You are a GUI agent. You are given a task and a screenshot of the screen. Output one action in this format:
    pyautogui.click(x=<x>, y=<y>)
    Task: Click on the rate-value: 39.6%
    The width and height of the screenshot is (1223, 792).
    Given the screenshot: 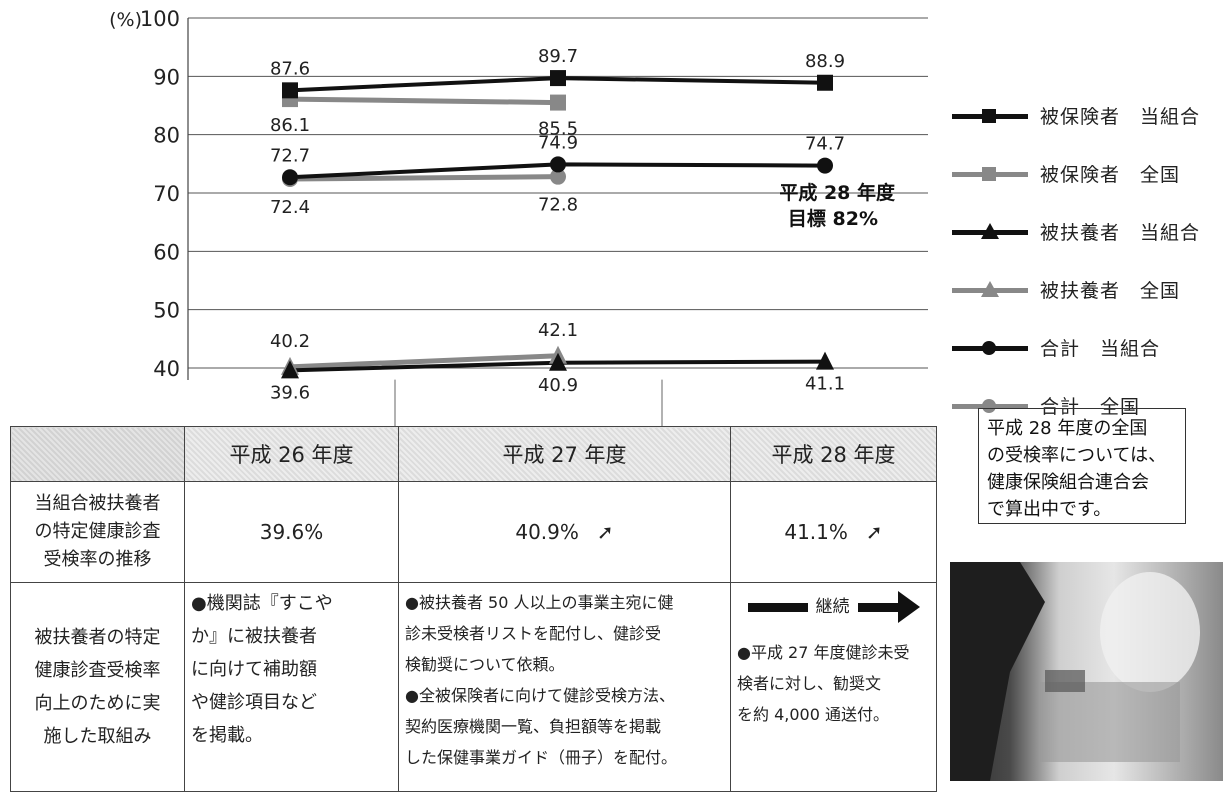 What is the action you would take?
    pyautogui.click(x=291, y=532)
    